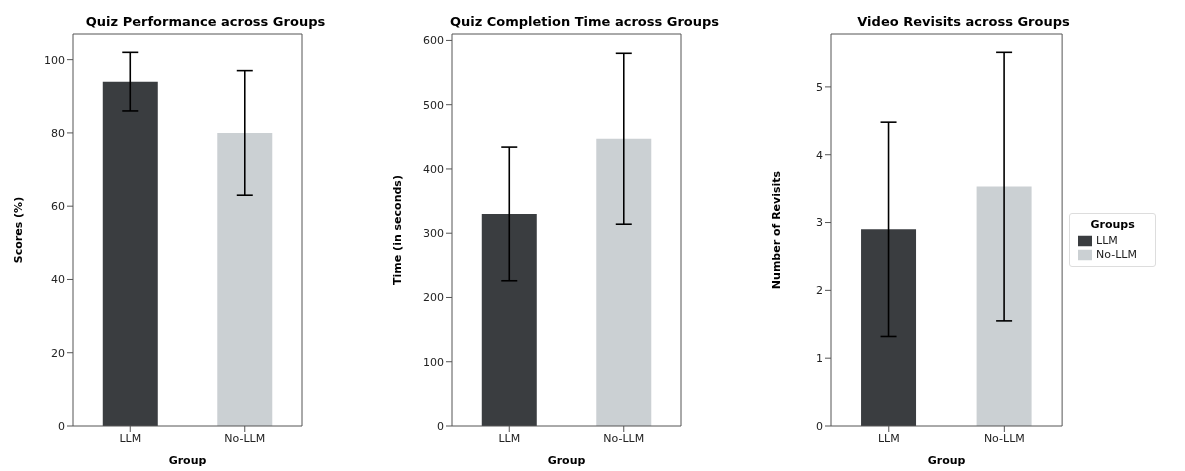  Describe the element at coordinates (58, 280) in the screenshot. I see `y-tick-label: 40` at that location.